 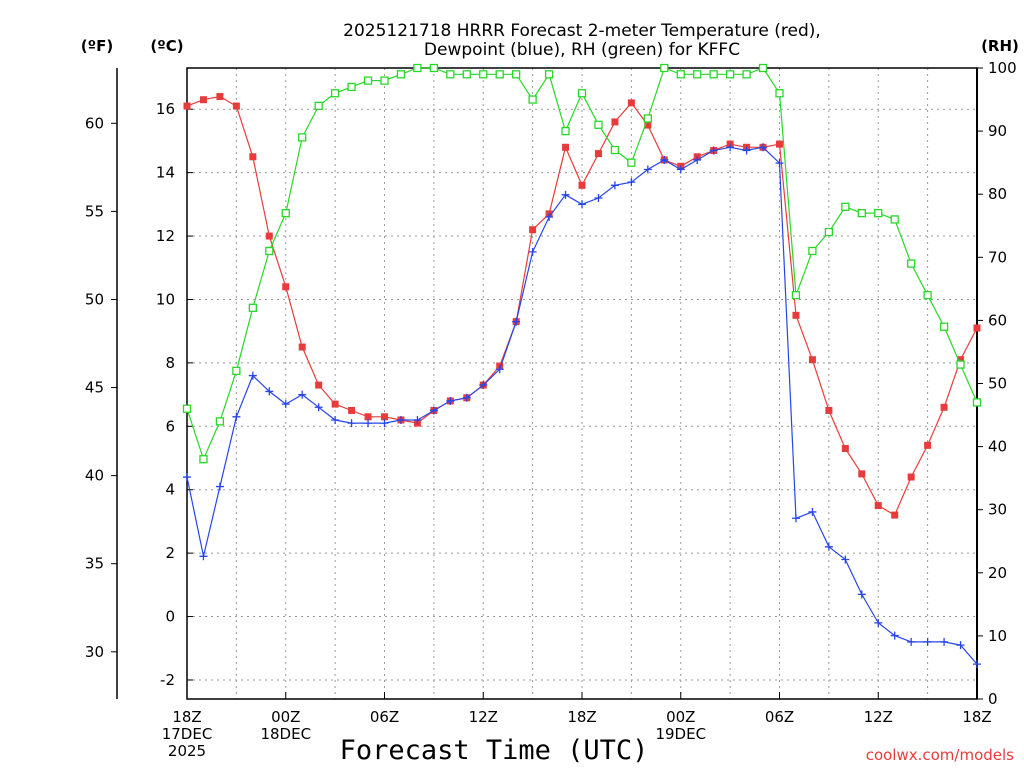 What do you see at coordinates (165, 109) in the screenshot?
I see `celsius-tick-label: 16` at bounding box center [165, 109].